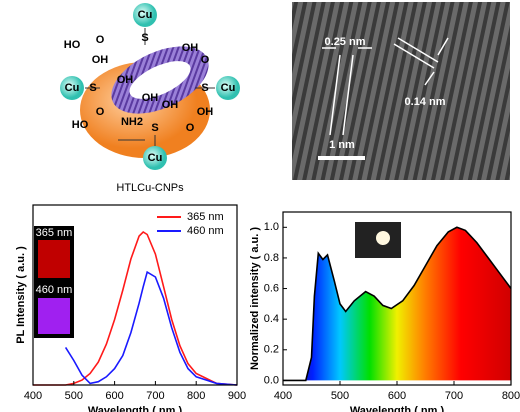 This screenshot has height=412, width=520. What do you see at coordinates (150, 188) in the screenshot?
I see `caption: HTLCu-CNPs` at bounding box center [150, 188].